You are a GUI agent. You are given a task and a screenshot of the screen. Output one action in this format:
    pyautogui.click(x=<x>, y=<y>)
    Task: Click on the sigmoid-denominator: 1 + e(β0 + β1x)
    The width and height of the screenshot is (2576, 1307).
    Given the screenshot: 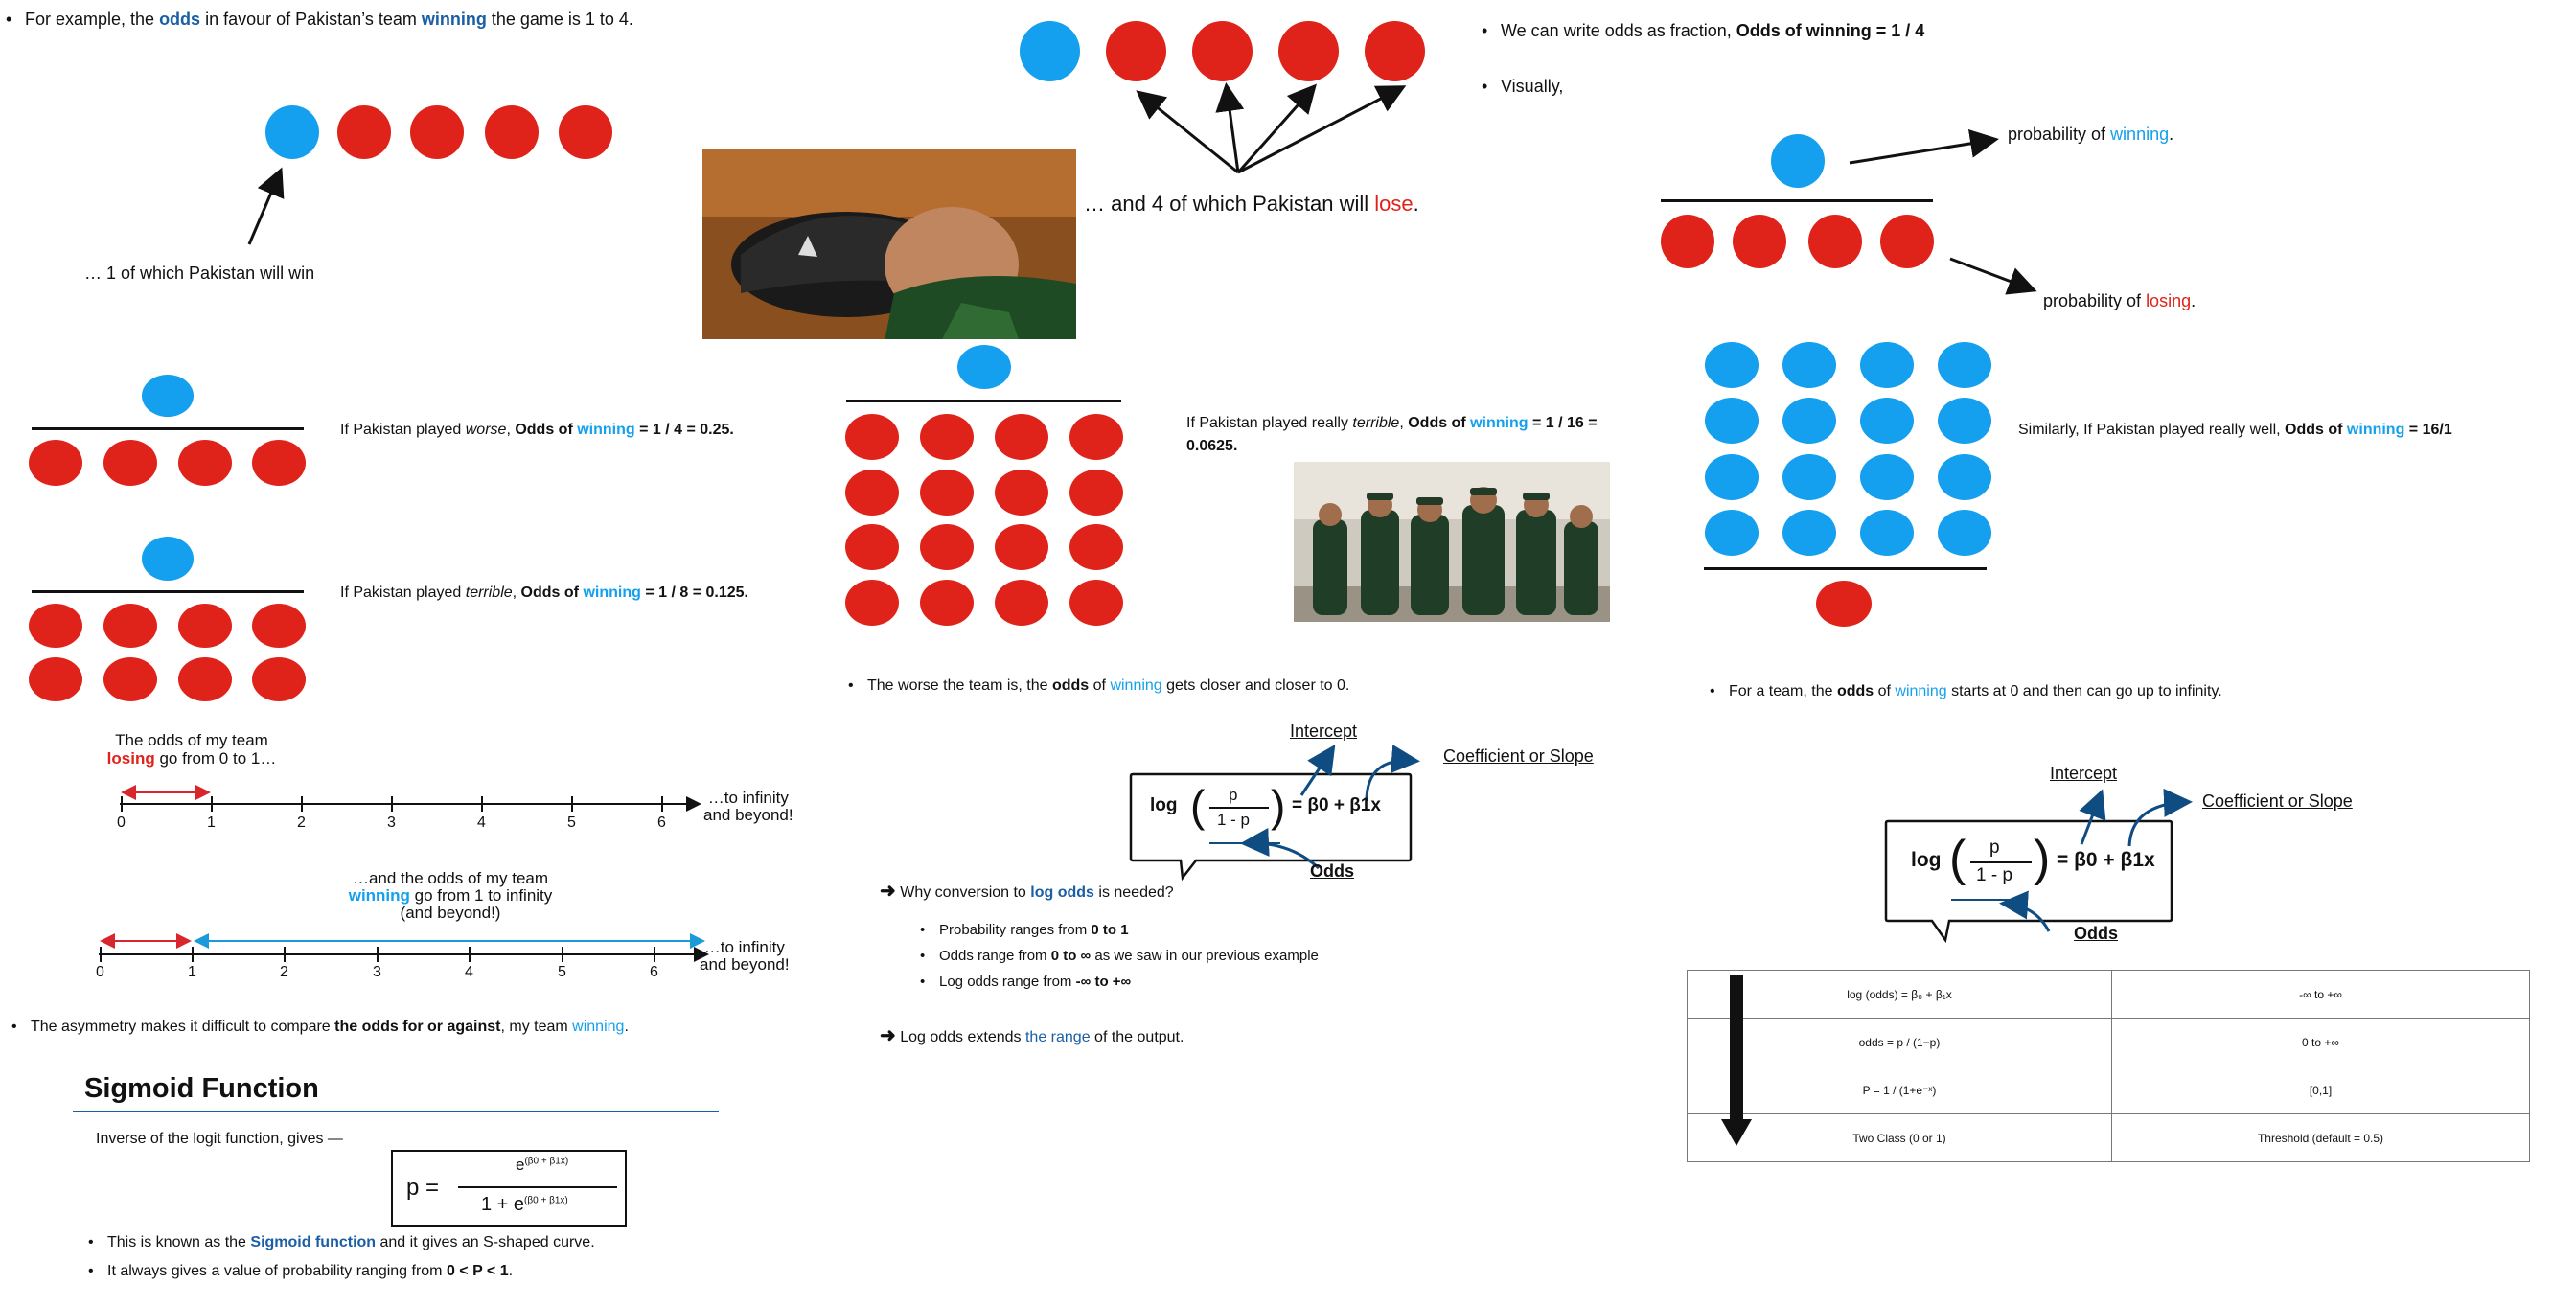 What is the action you would take?
    pyautogui.click(x=525, y=1204)
    